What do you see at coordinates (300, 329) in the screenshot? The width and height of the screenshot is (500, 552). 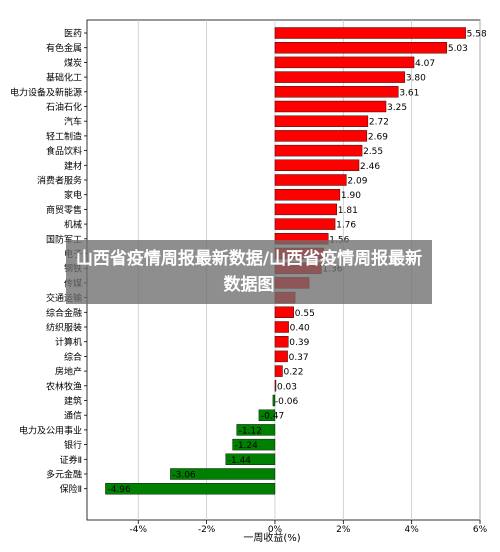 I see `value-label: 0.40` at bounding box center [300, 329].